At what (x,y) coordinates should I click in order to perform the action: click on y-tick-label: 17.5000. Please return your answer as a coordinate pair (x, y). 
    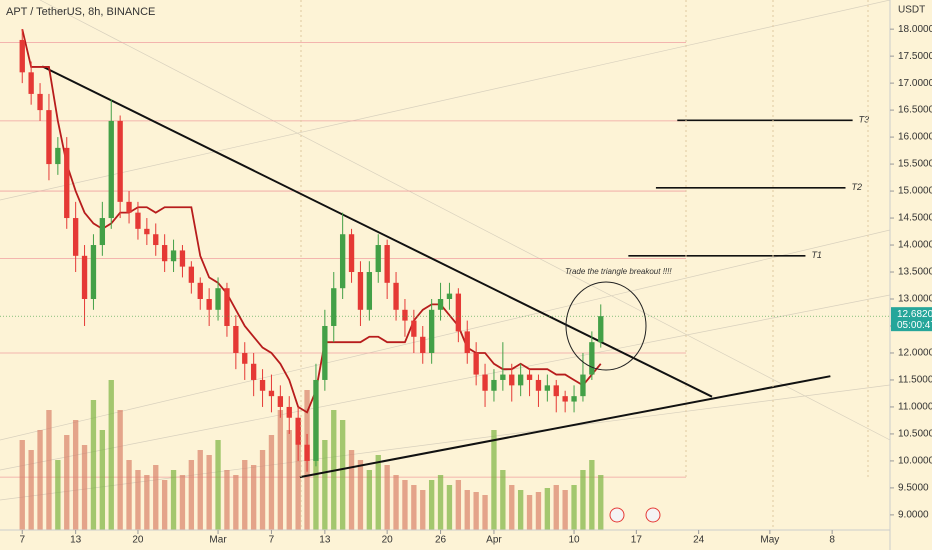
    Looking at the image, I should click on (915, 56).